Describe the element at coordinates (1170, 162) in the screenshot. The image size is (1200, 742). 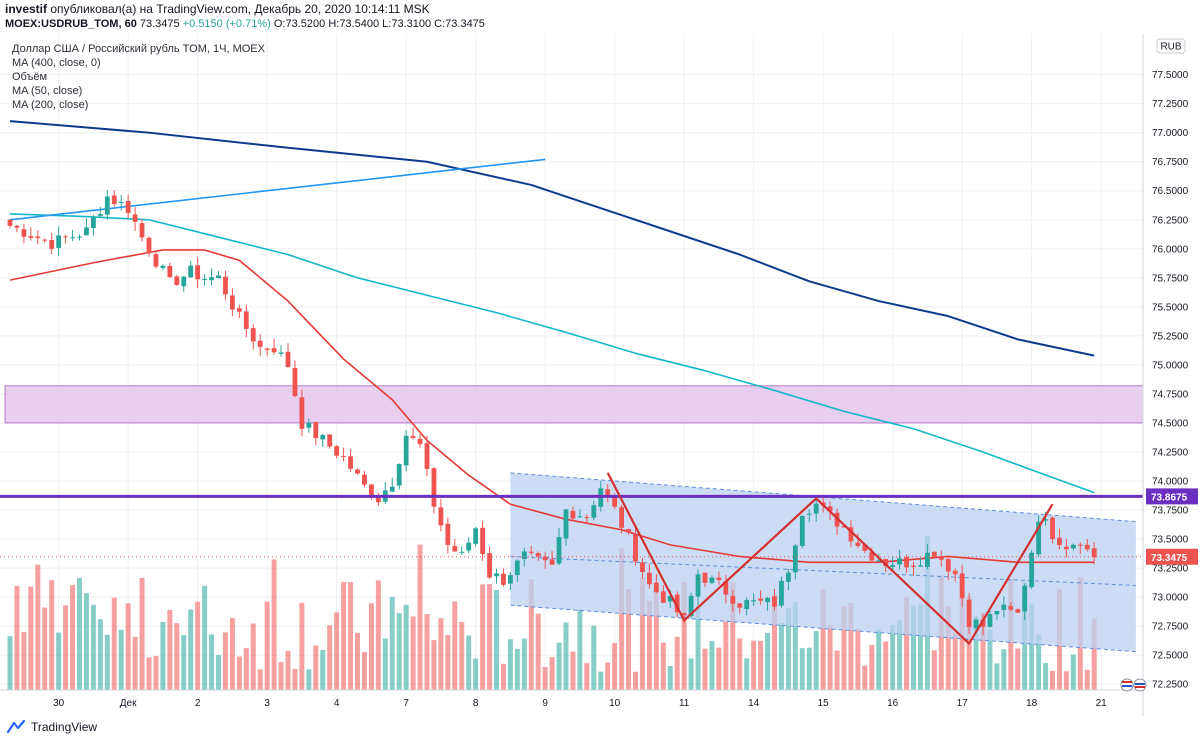
I see `price-tick-label: 76.7500` at that location.